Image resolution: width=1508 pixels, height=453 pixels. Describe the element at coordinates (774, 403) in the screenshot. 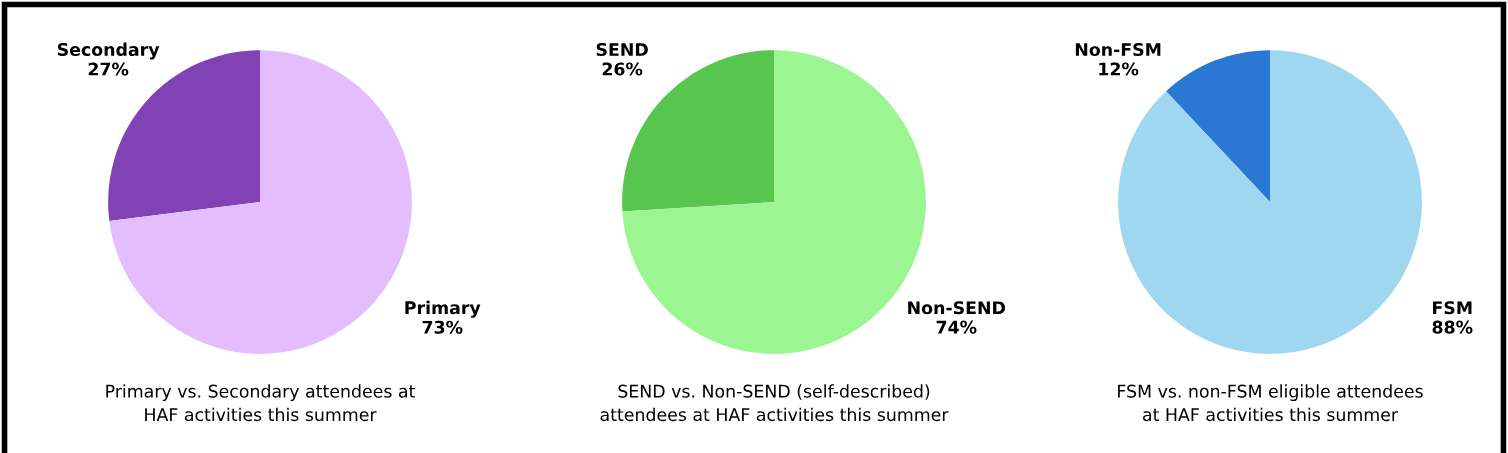

I see `text: SEND vs. Non-SEND (self-described) attendees at HAF activities this summer` at that location.